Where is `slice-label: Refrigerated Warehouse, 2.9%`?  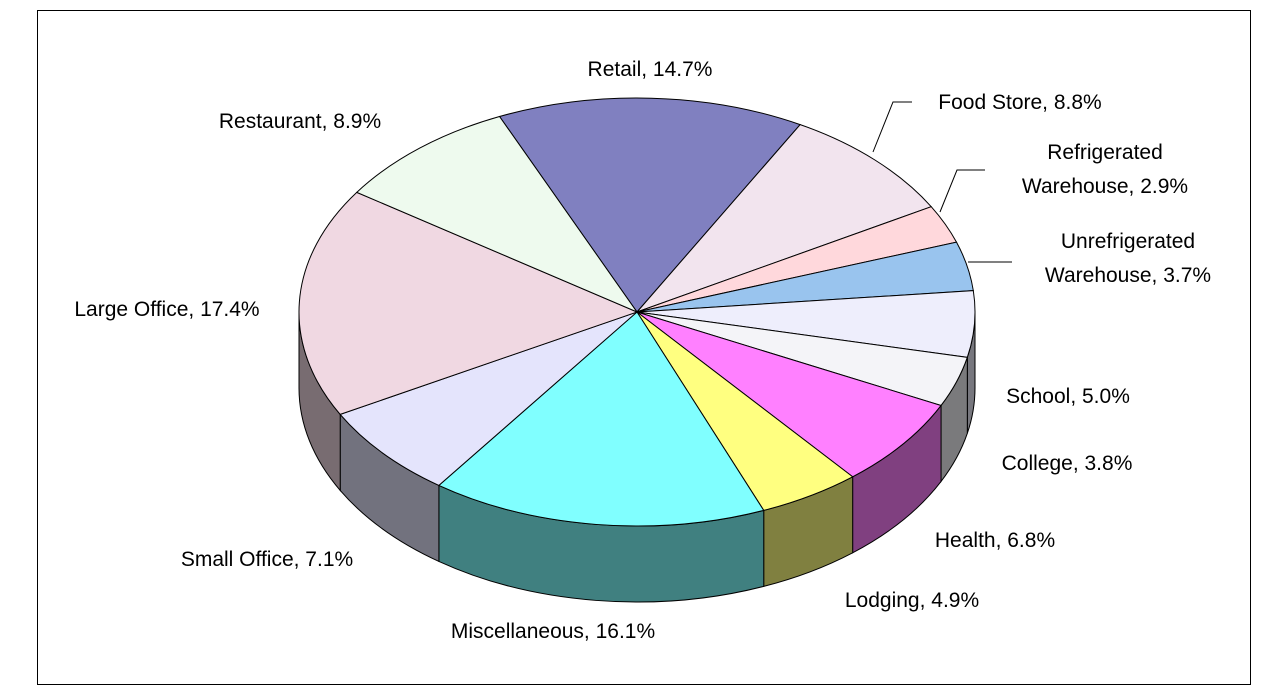
slice-label: Refrigerated Warehouse, 2.9% is located at coordinates (1105, 169).